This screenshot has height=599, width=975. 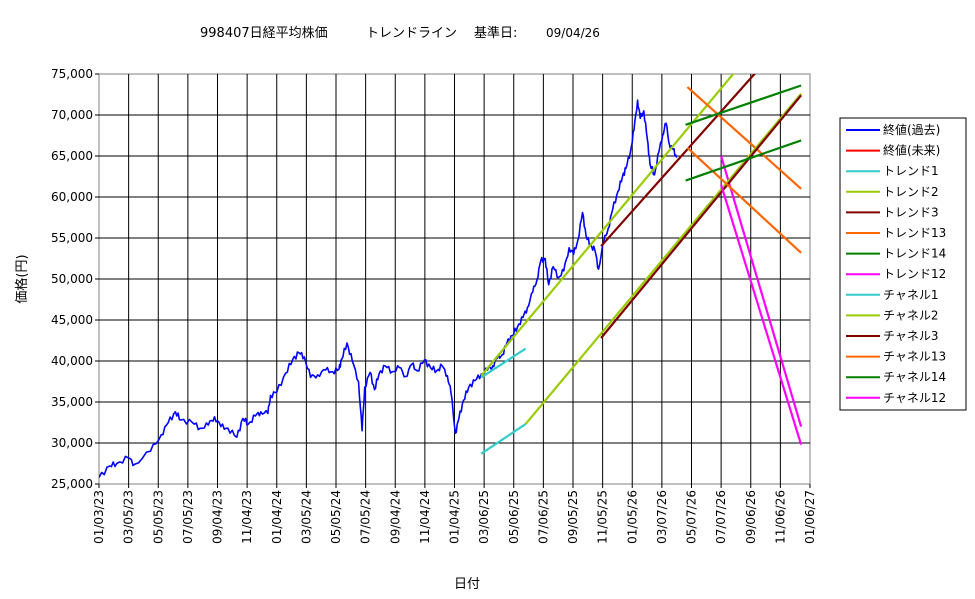 What do you see at coordinates (603, 517) in the screenshot?
I see `x-tick-label: 11/05/25` at bounding box center [603, 517].